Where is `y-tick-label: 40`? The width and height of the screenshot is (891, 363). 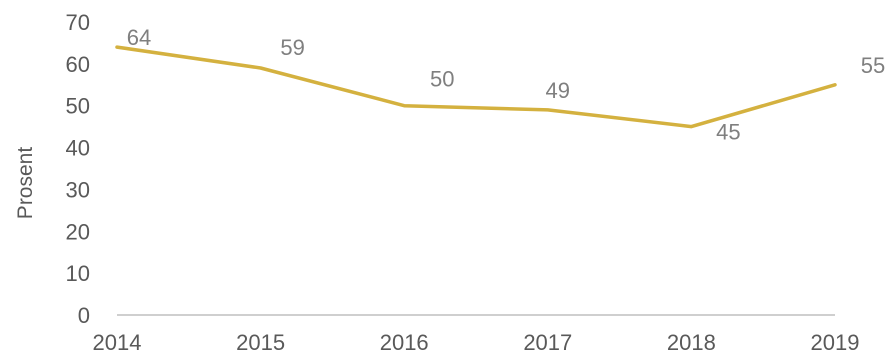
y-tick-label: 40 is located at coordinates (78, 148).